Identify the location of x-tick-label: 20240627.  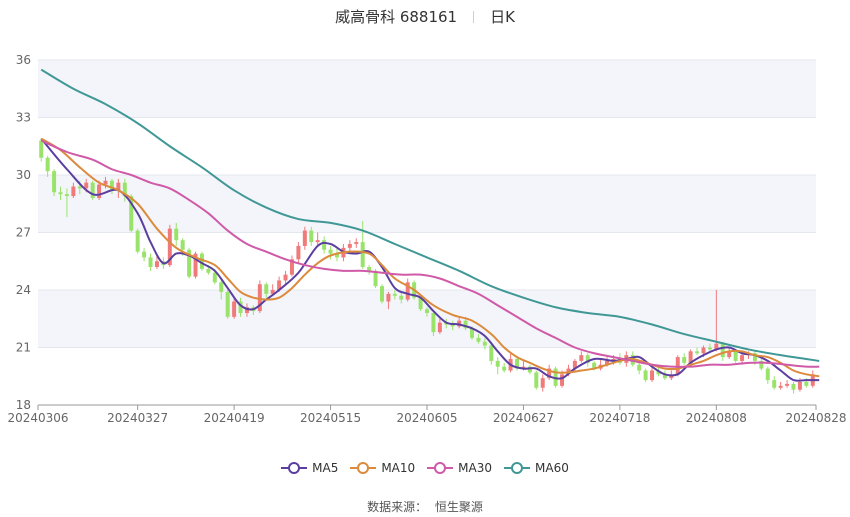
(523, 418).